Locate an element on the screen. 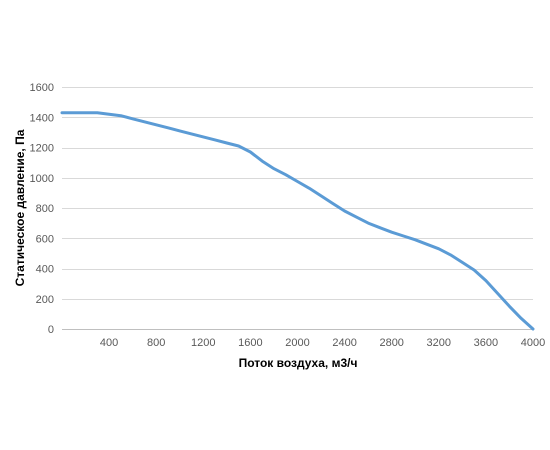 The width and height of the screenshot is (550, 450). y-tick-label: 1600 is located at coordinates (42, 88).